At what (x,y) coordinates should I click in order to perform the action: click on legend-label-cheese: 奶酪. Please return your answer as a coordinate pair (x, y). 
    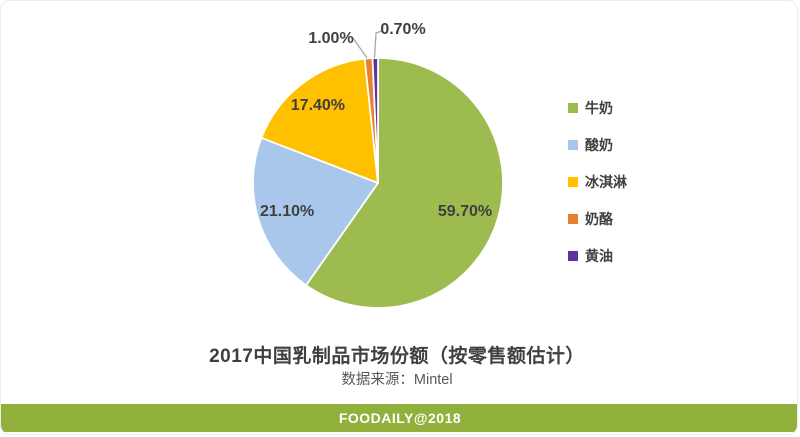
    Looking at the image, I should click on (599, 218).